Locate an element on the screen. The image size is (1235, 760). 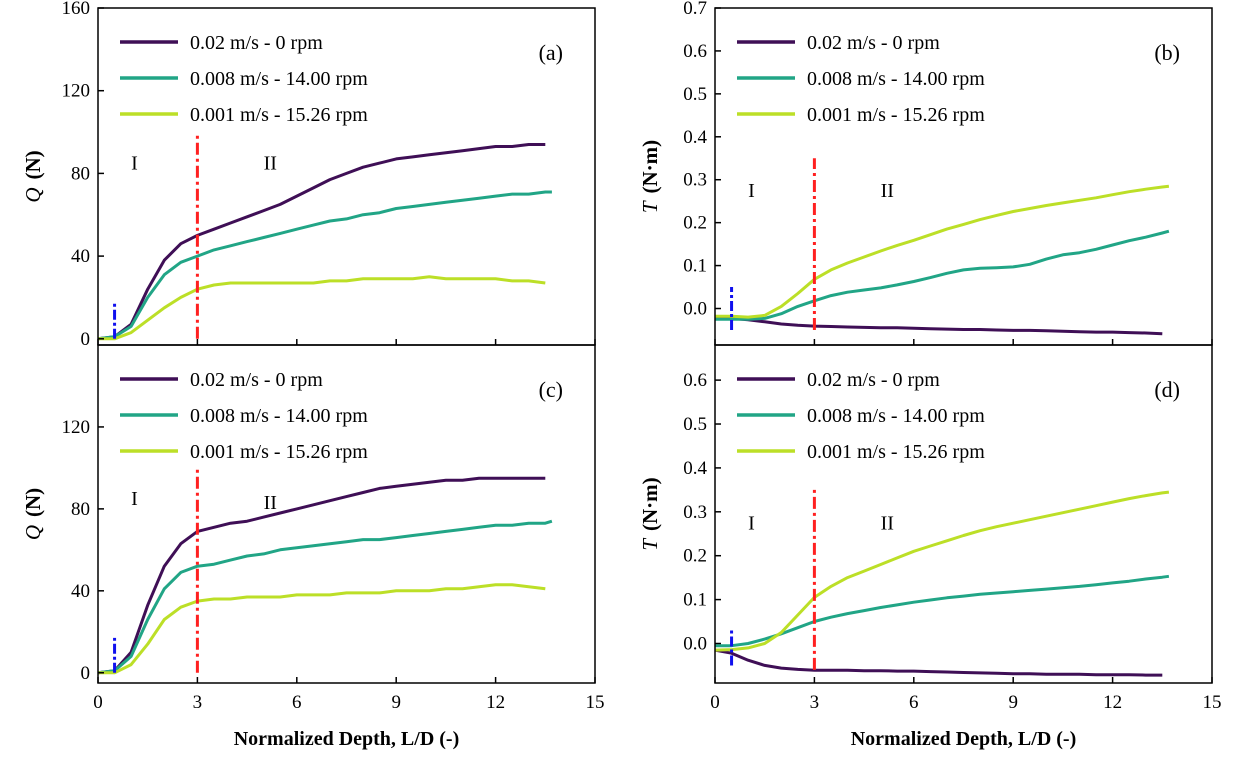
panel-tag: (a) is located at coordinates (551, 52).